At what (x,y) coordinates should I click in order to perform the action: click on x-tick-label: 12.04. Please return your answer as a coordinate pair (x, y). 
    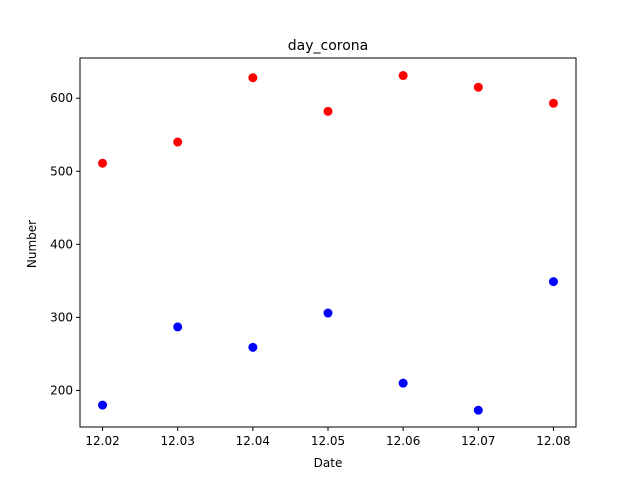
    Looking at the image, I should click on (253, 441).